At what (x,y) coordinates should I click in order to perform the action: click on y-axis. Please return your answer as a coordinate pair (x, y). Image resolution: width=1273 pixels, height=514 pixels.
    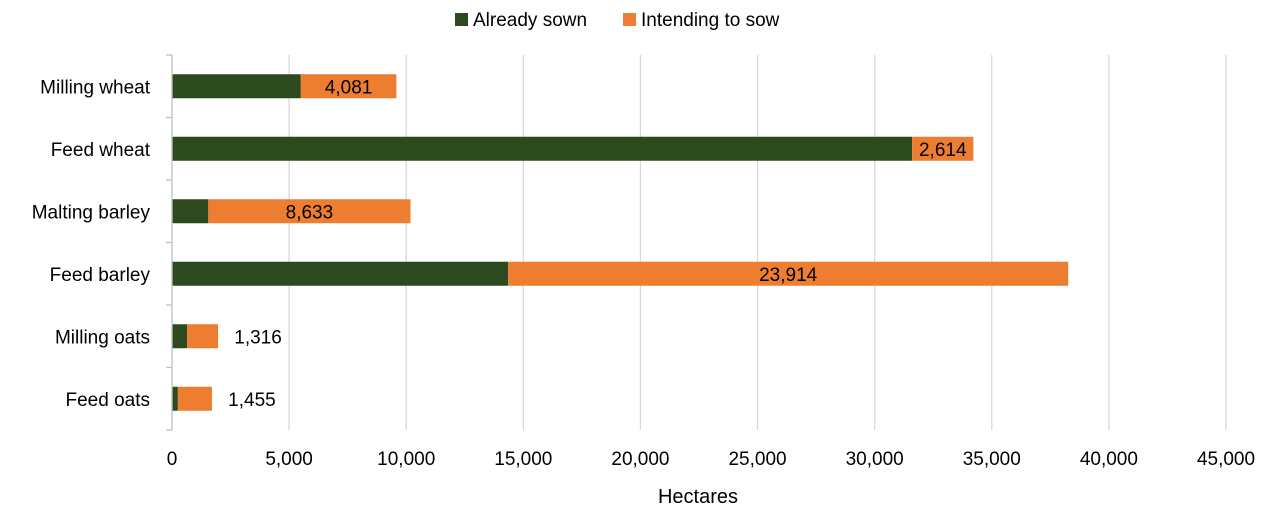
    Looking at the image, I should click on (169, 242).